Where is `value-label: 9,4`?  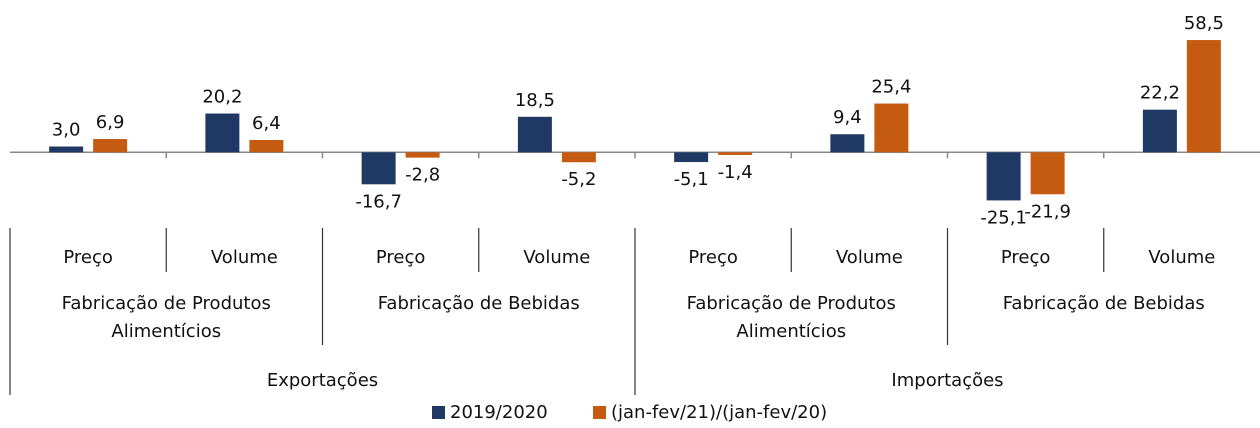 value-label: 9,4 is located at coordinates (847, 117).